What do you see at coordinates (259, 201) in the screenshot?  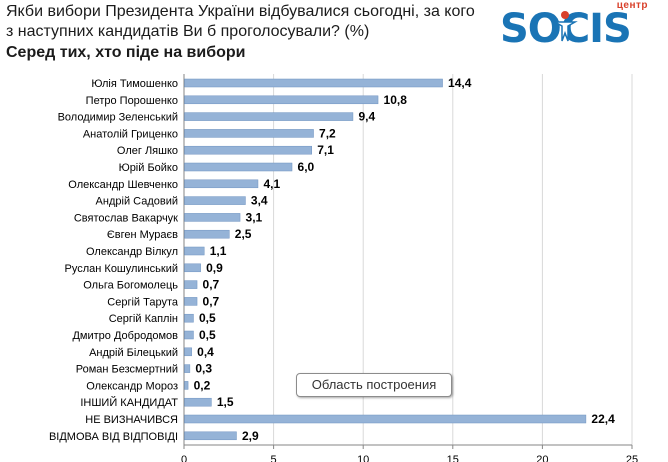 I see `data-label: 3,4` at bounding box center [259, 201].